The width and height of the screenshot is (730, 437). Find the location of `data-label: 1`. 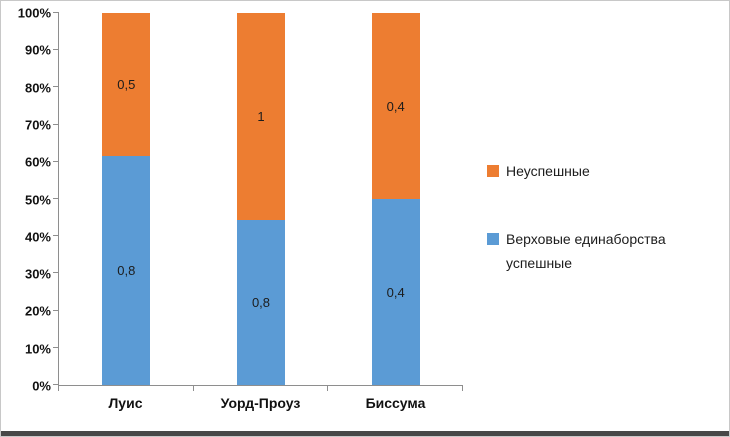

data-label: 1 is located at coordinates (261, 116).